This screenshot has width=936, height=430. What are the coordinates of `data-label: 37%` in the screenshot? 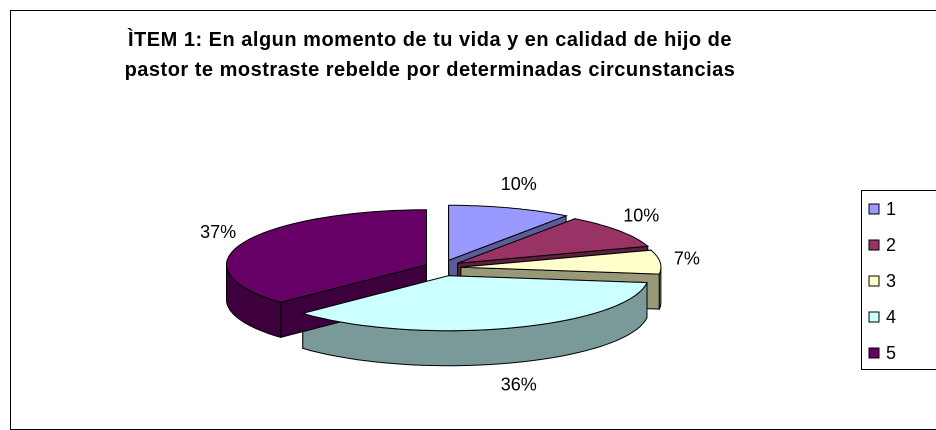 It's located at (218, 232).